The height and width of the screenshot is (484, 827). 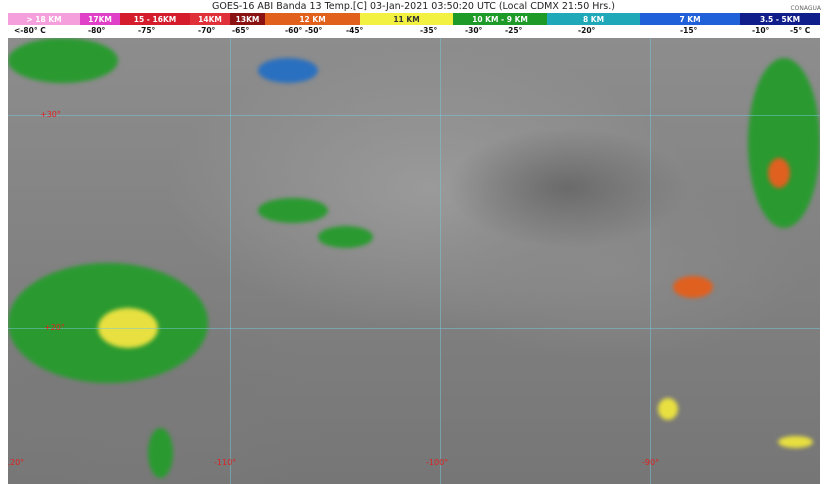 I want to click on legend-segment: 10 KM - 9 KM, so click(x=500, y=19).